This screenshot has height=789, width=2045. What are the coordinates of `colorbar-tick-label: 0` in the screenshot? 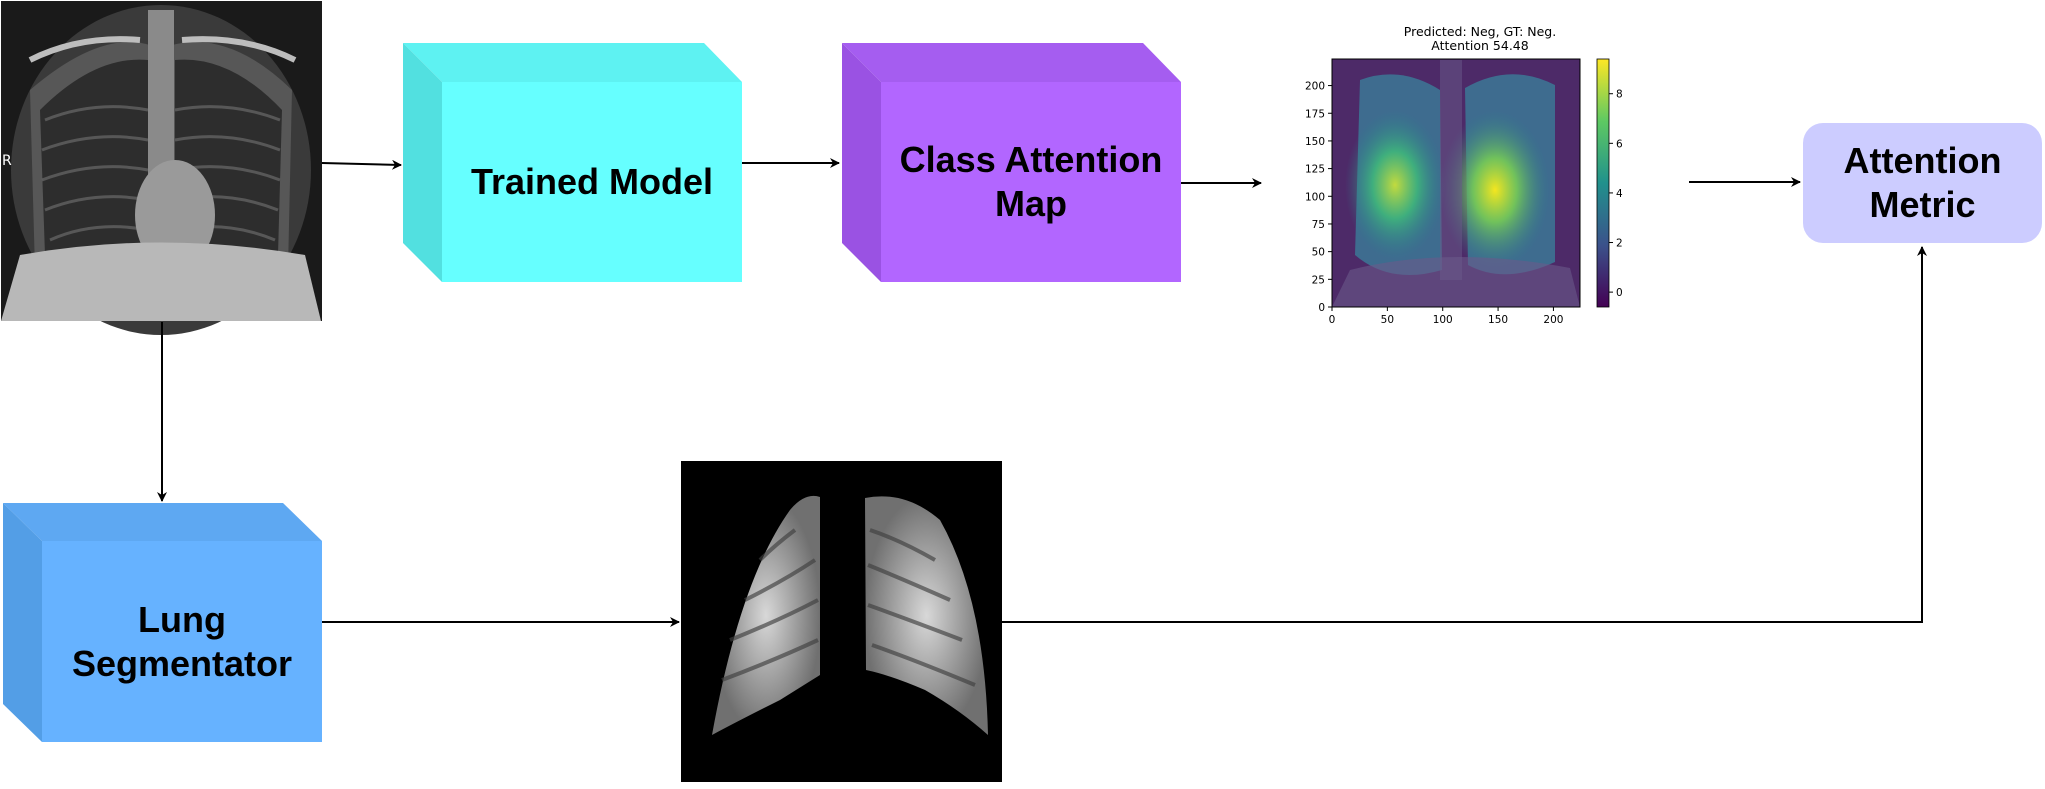 It's located at (1619, 293).